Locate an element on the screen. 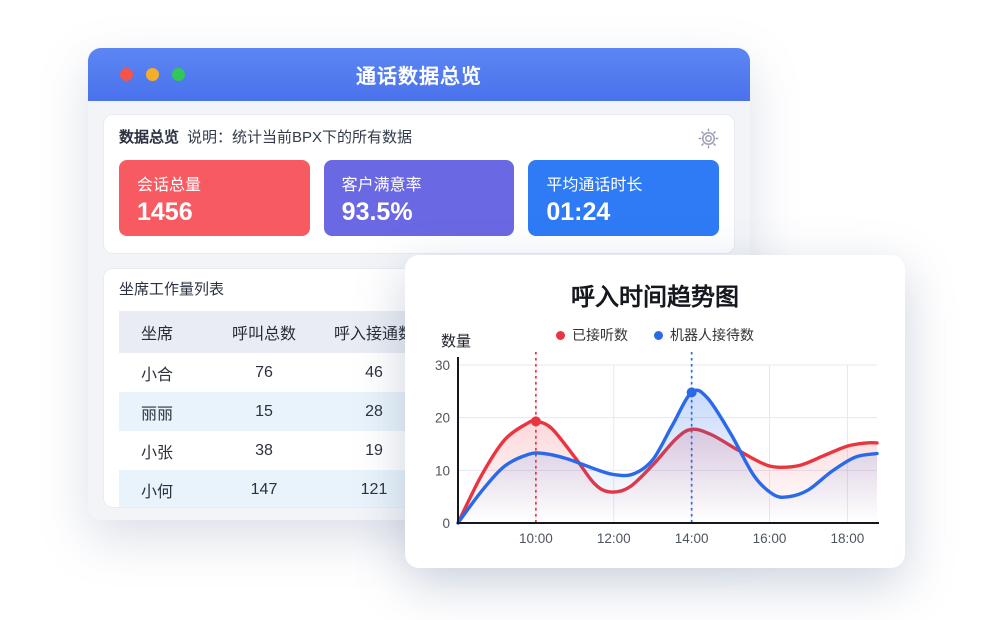 The image size is (1000, 620). window-titlebar: 通话数据总览 is located at coordinates (419, 74).